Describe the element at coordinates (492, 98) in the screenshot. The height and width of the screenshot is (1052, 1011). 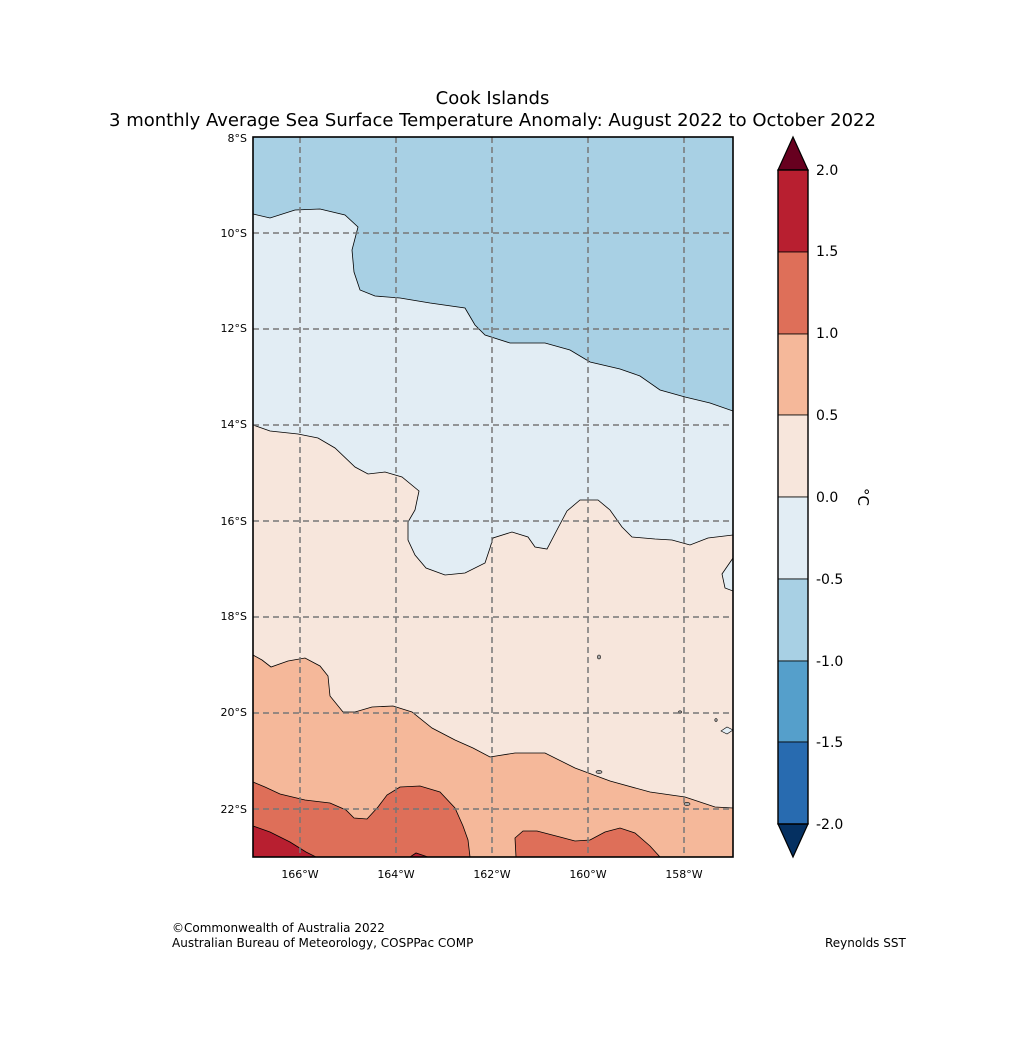
I see `chart-title: Cook Islands` at that location.